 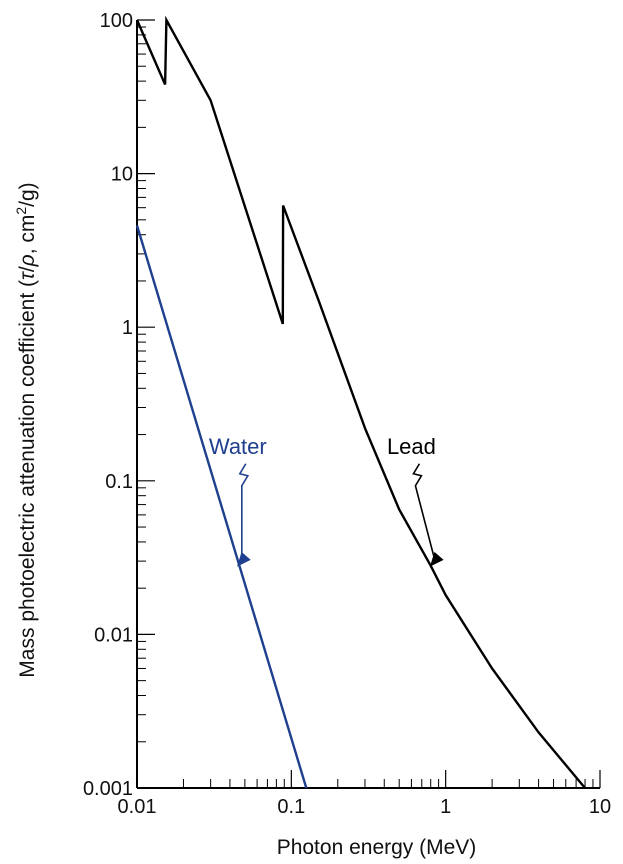 What do you see at coordinates (424, 511) in the screenshot?
I see `lead-leader-line` at bounding box center [424, 511].